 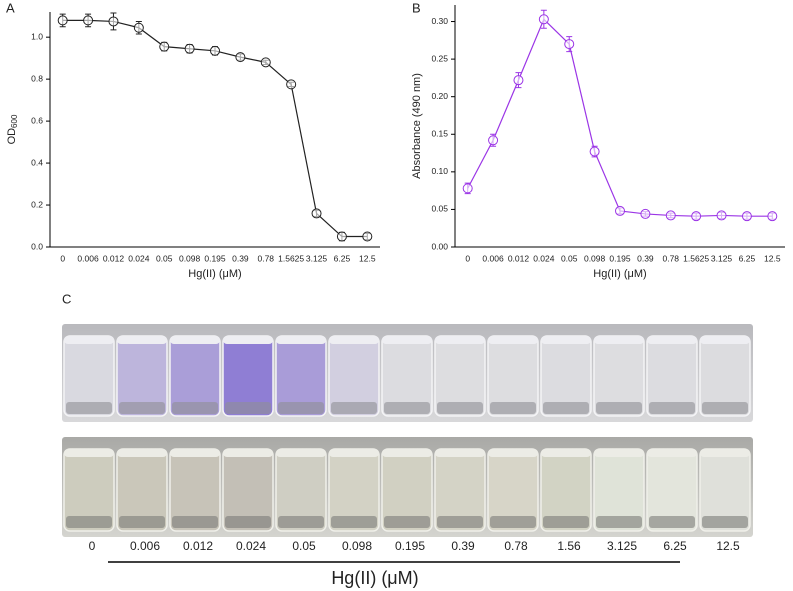 I want to click on y-tick-label: 0.8, so click(x=37, y=78).